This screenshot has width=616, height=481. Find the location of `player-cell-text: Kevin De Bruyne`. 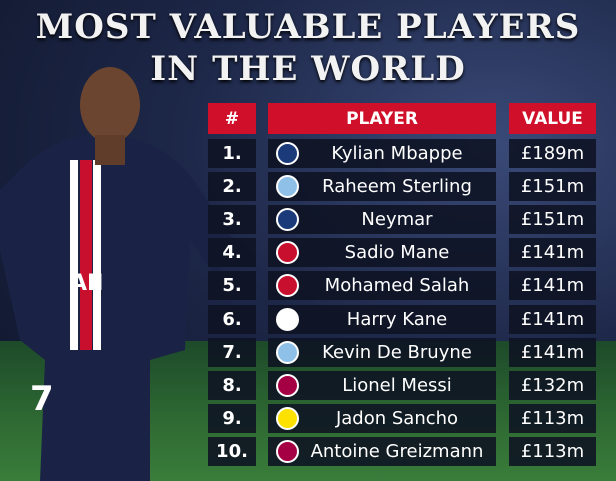

player-cell-text: Kevin De Bruyne is located at coordinates (397, 352).